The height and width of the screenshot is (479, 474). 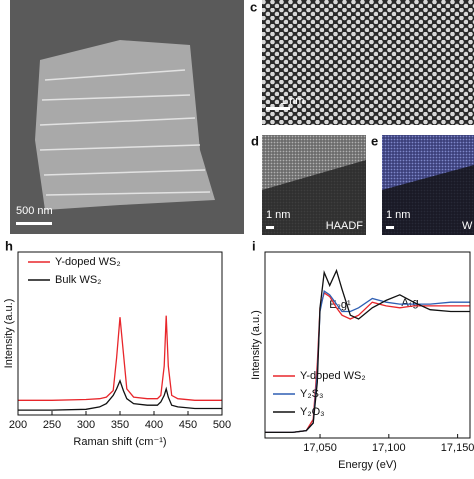 I want to click on legend-label: Y₂S₃, so click(x=311, y=394).